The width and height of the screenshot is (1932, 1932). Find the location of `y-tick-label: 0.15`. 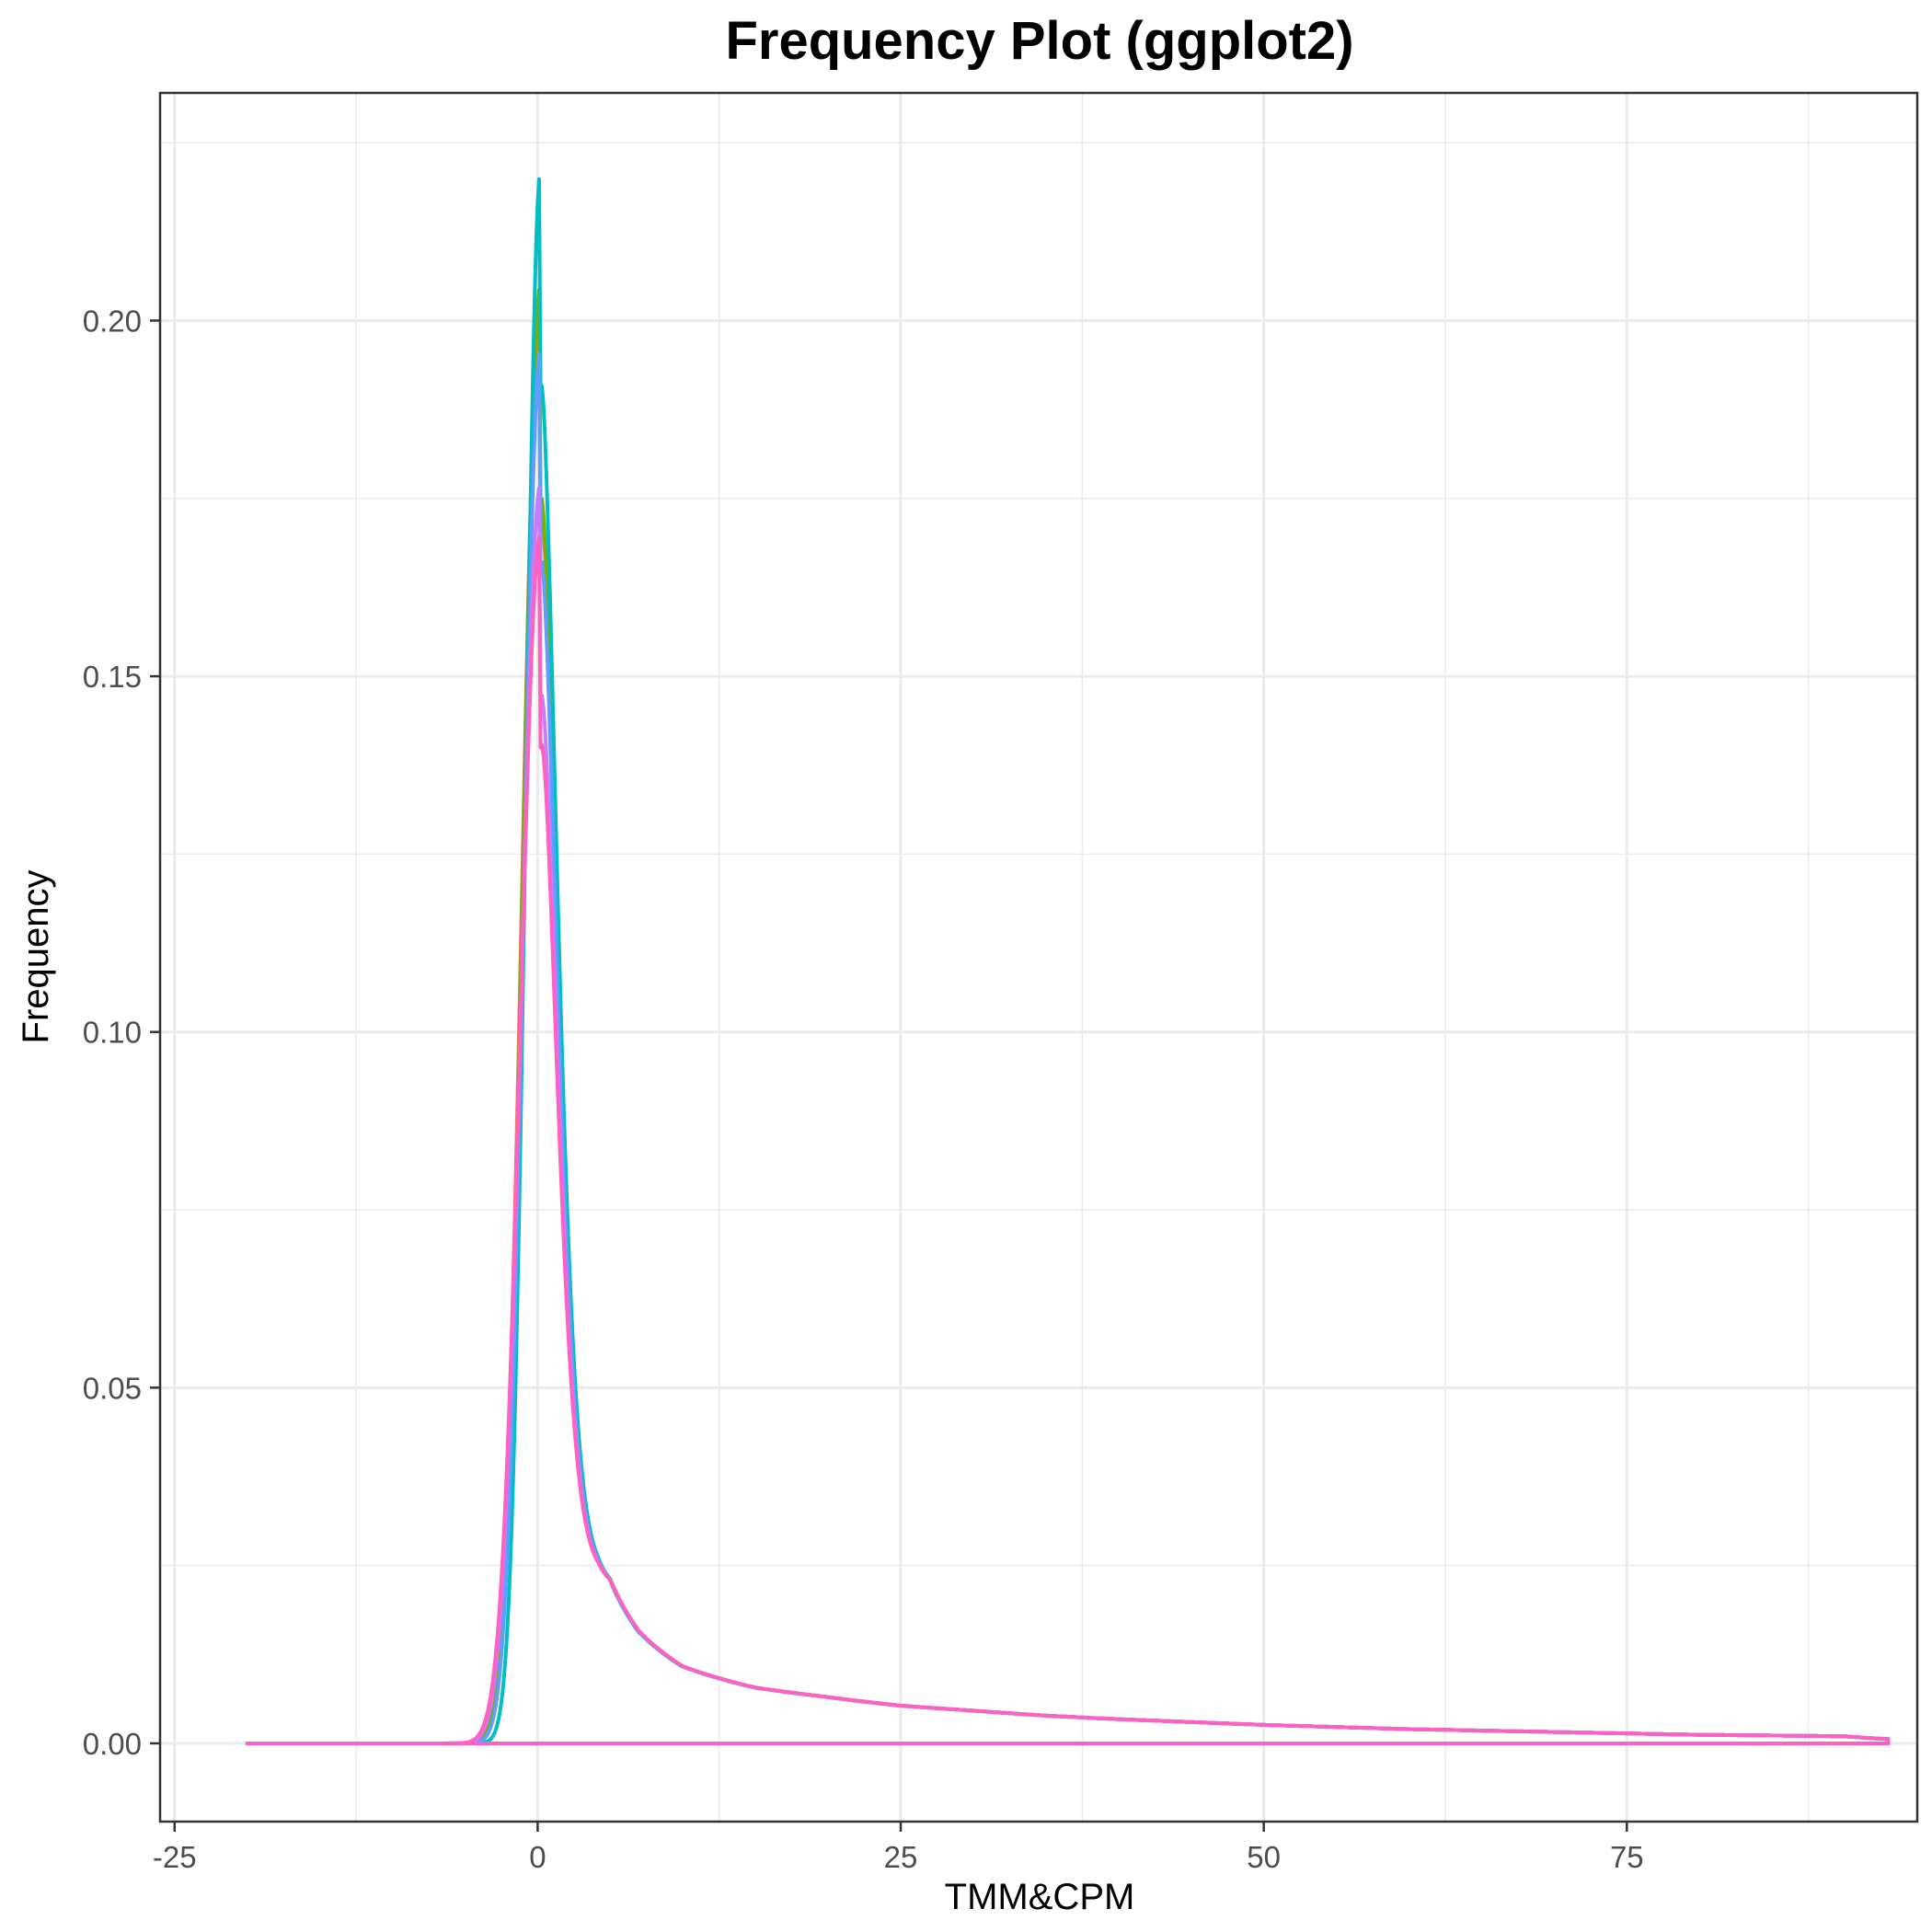

y-tick-label: 0.15 is located at coordinates (112, 677).